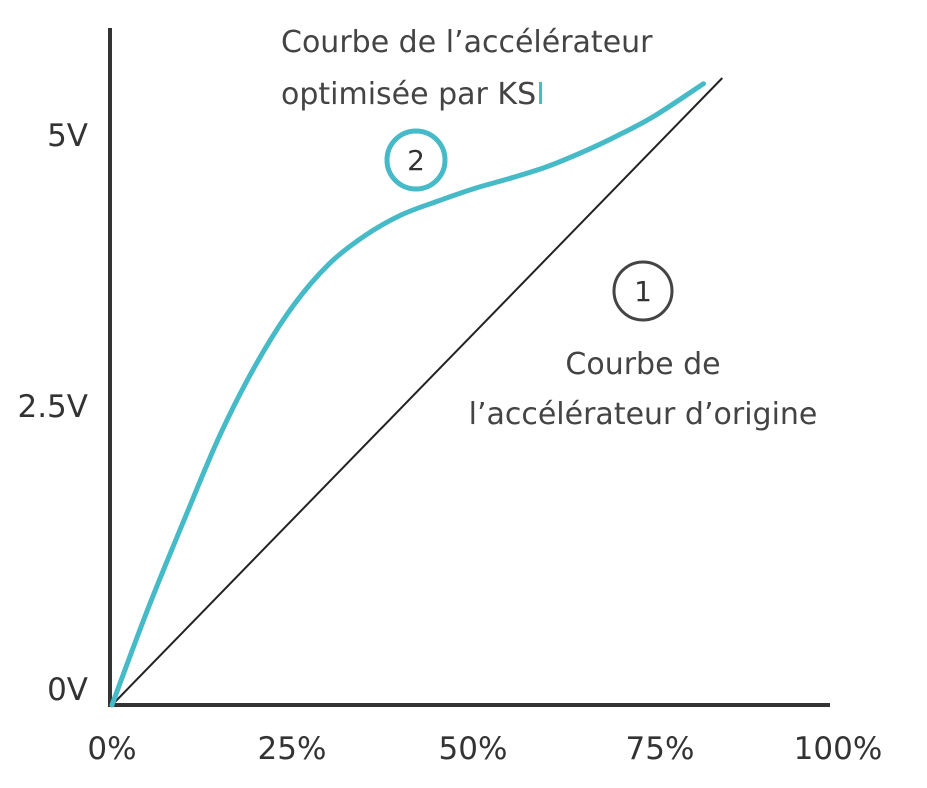 This screenshot has height=788, width=927. Describe the element at coordinates (643, 414) in the screenshot. I see `original-curve-label-line2: l’accélérateur d’origine` at that location.